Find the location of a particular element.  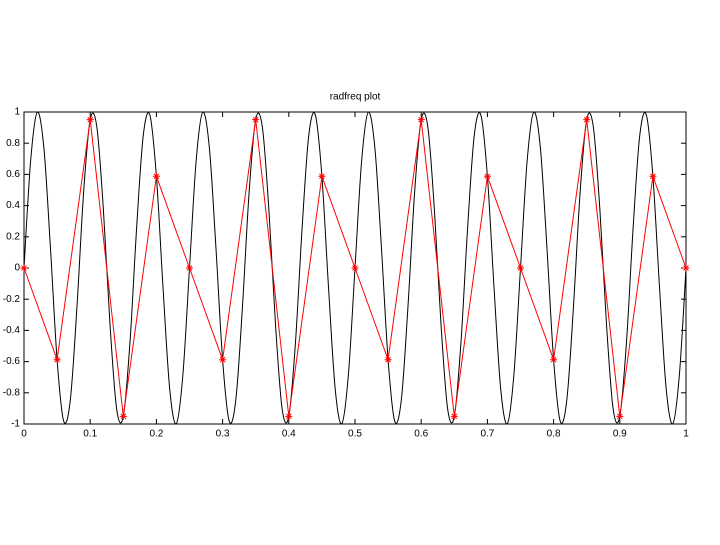

x-tick-label: 0.4 is located at coordinates (289, 434).